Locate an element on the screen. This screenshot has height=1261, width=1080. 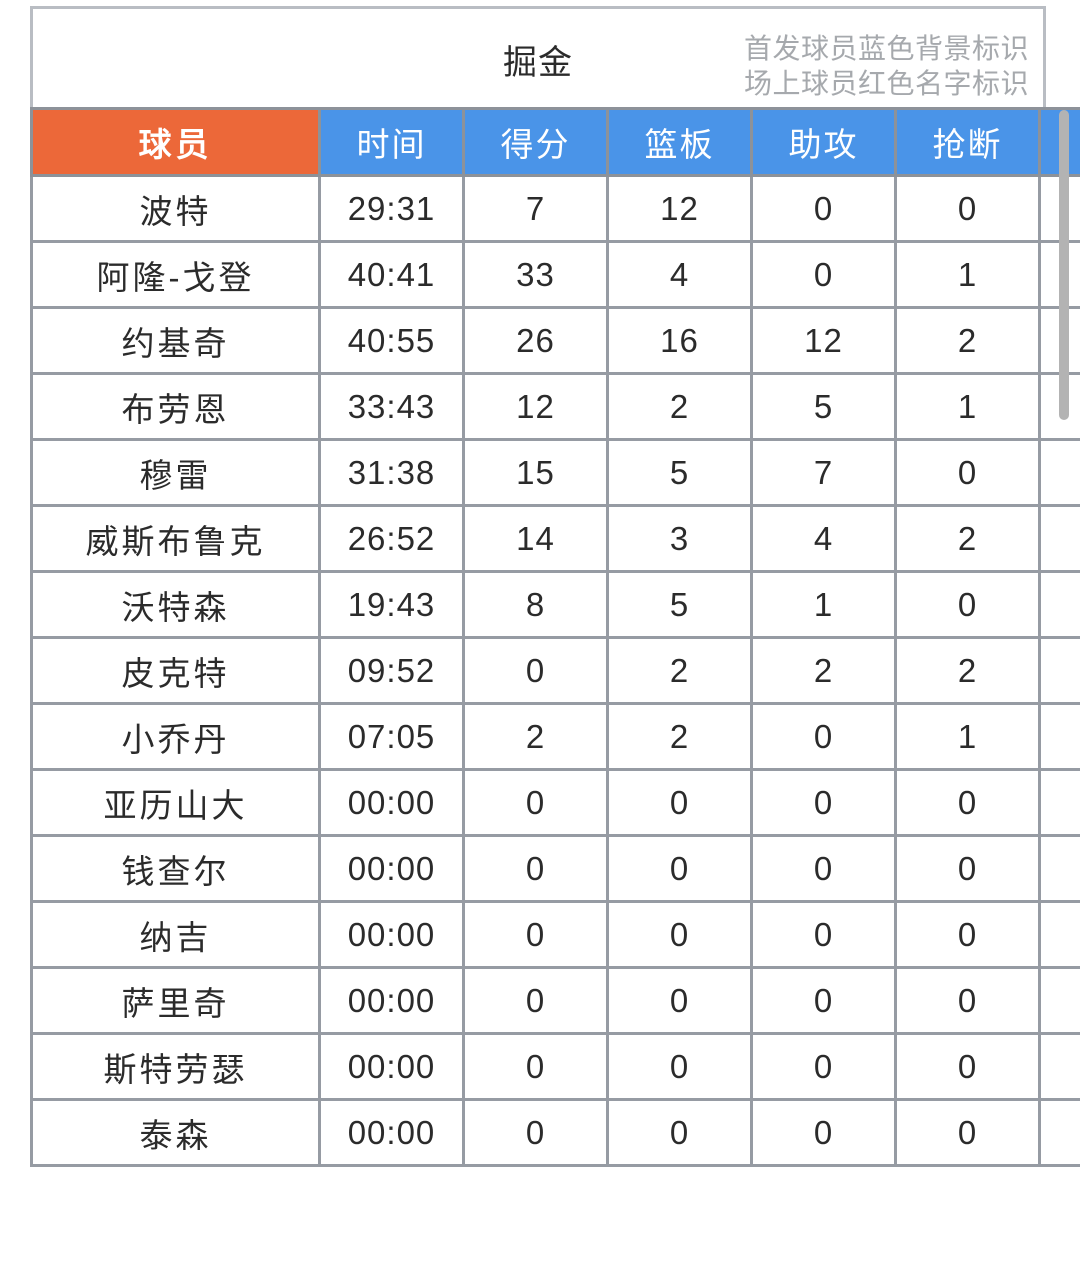
cell-minutes: 29:31 is located at coordinates (391, 208).